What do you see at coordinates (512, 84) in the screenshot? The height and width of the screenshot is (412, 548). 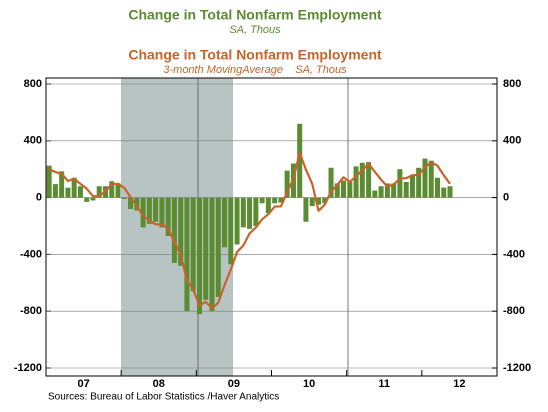 I see `y2-tick-label: 800` at bounding box center [512, 84].